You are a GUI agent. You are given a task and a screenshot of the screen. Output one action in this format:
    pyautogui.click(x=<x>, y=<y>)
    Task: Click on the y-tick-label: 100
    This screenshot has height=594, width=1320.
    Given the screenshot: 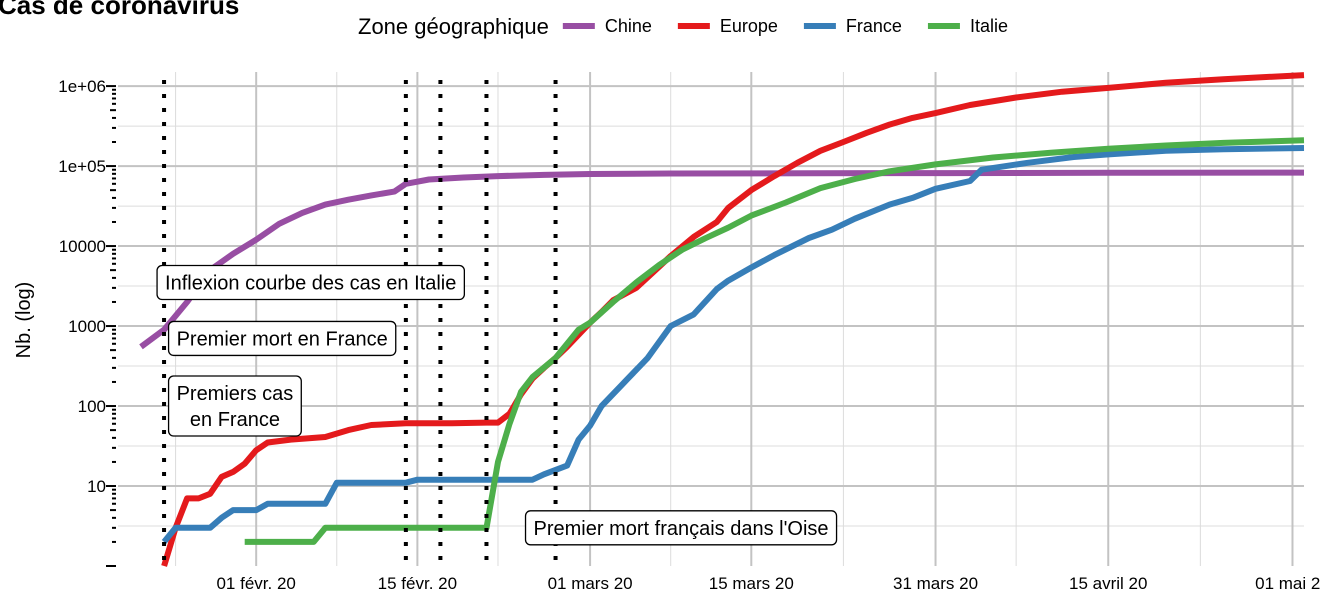 What is the action you would take?
    pyautogui.click(x=92, y=406)
    